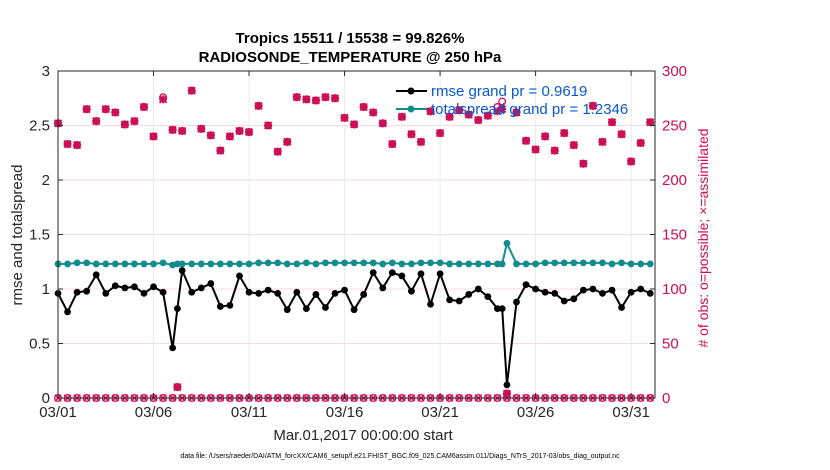  Describe the element at coordinates (502, 101) in the screenshot. I see `obs-possible-point` at that location.